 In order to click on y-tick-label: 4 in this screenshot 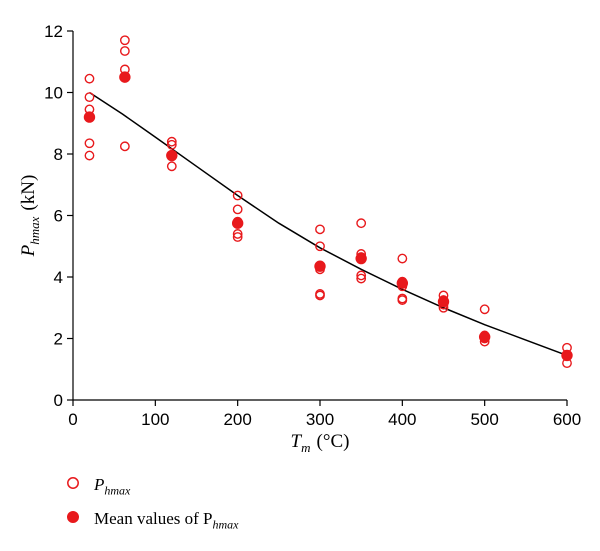, I will do `click(58, 277)`.